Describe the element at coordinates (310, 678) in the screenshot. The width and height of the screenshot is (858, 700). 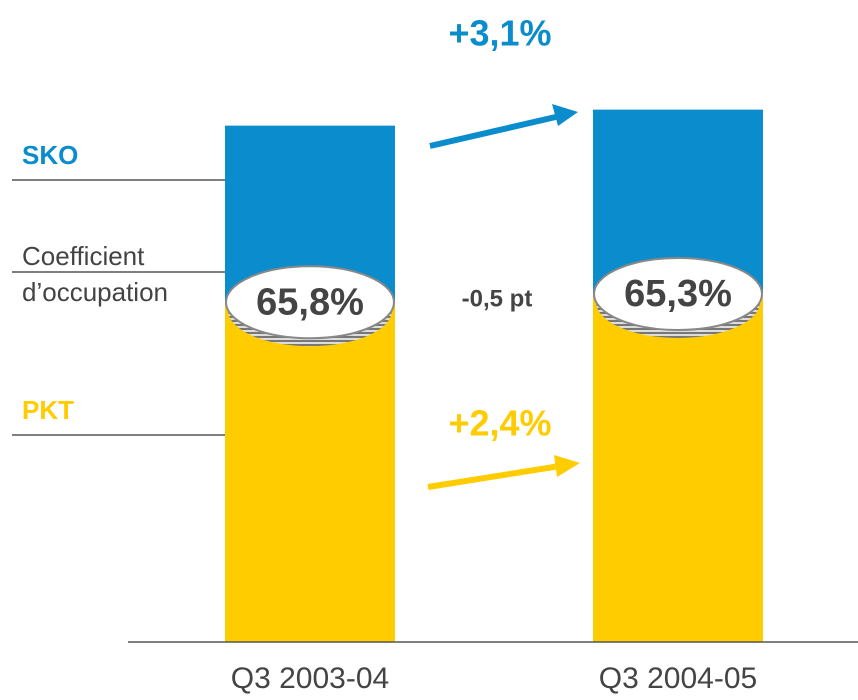
I see `x-tick-label: Q3 2003-04` at that location.